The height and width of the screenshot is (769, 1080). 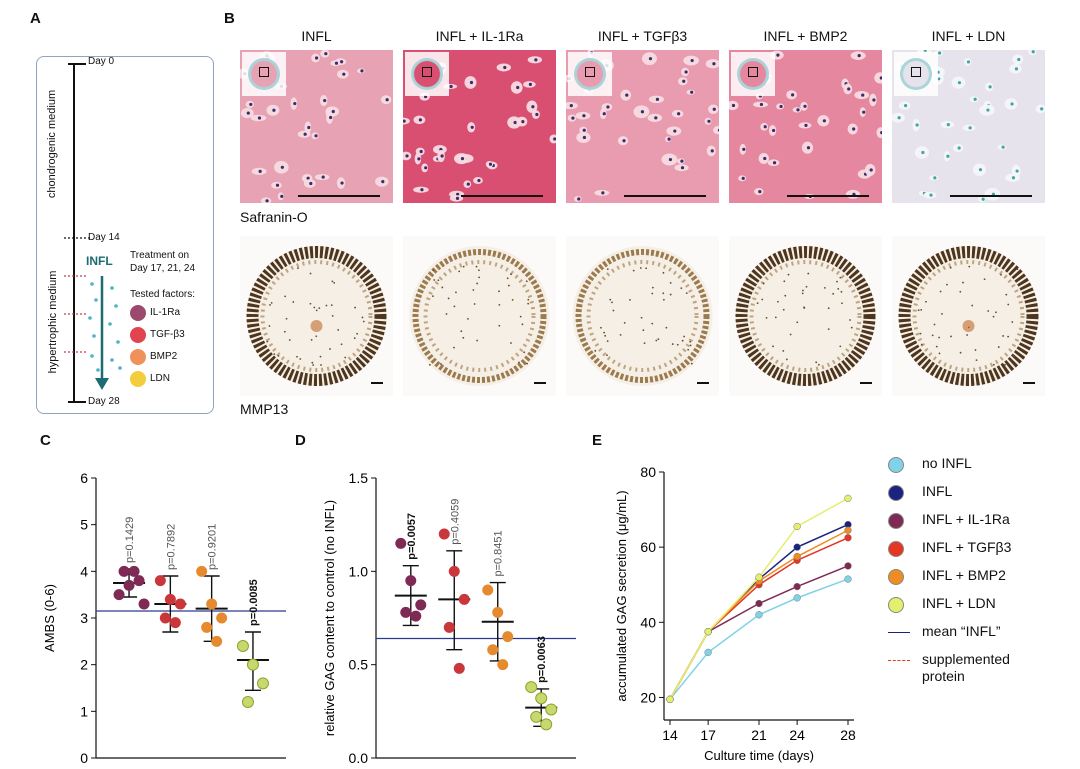 I want to click on panel-letter-b: B, so click(x=229, y=18).